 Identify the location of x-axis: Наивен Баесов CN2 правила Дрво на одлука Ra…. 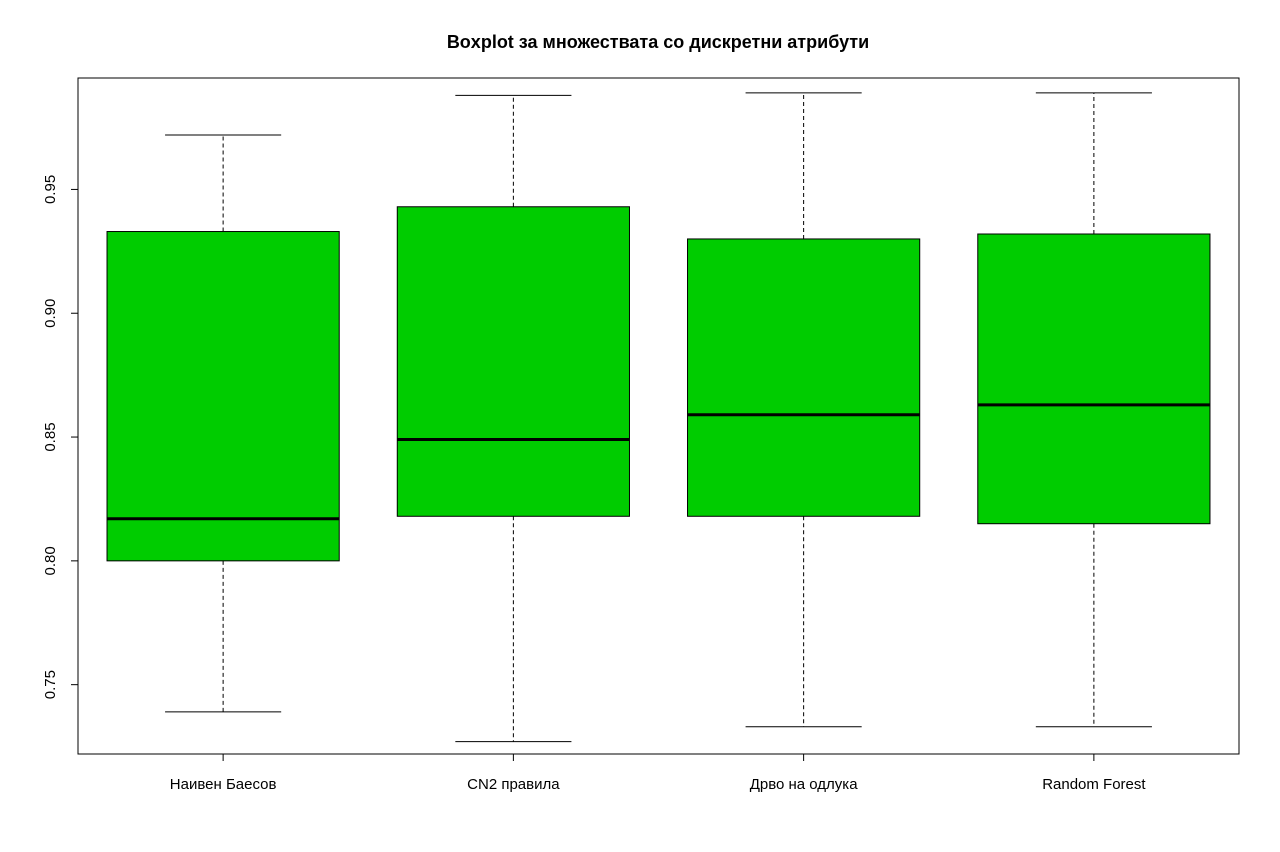
(658, 773).